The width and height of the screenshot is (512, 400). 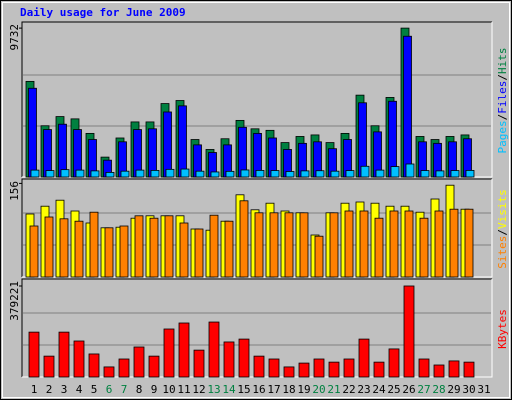 I want to click on legend: KBytes, so click(x=502, y=329).